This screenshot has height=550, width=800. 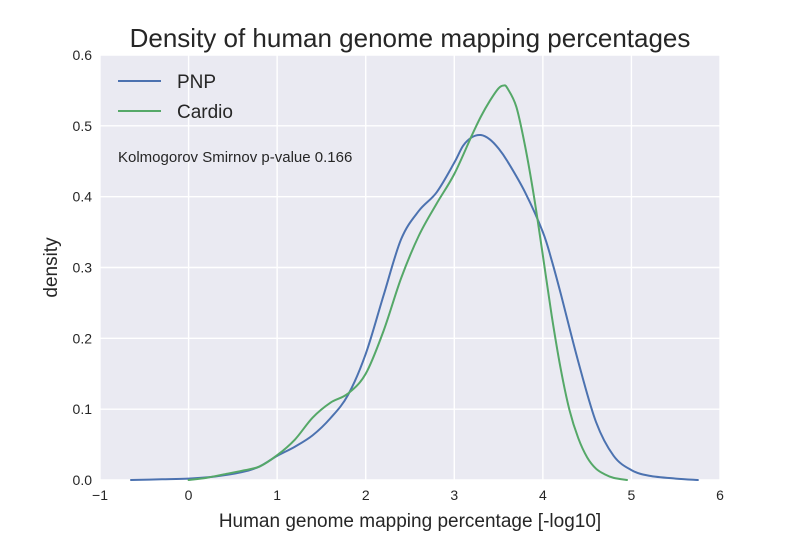 I want to click on x-tick-label: 0, so click(x=189, y=495).